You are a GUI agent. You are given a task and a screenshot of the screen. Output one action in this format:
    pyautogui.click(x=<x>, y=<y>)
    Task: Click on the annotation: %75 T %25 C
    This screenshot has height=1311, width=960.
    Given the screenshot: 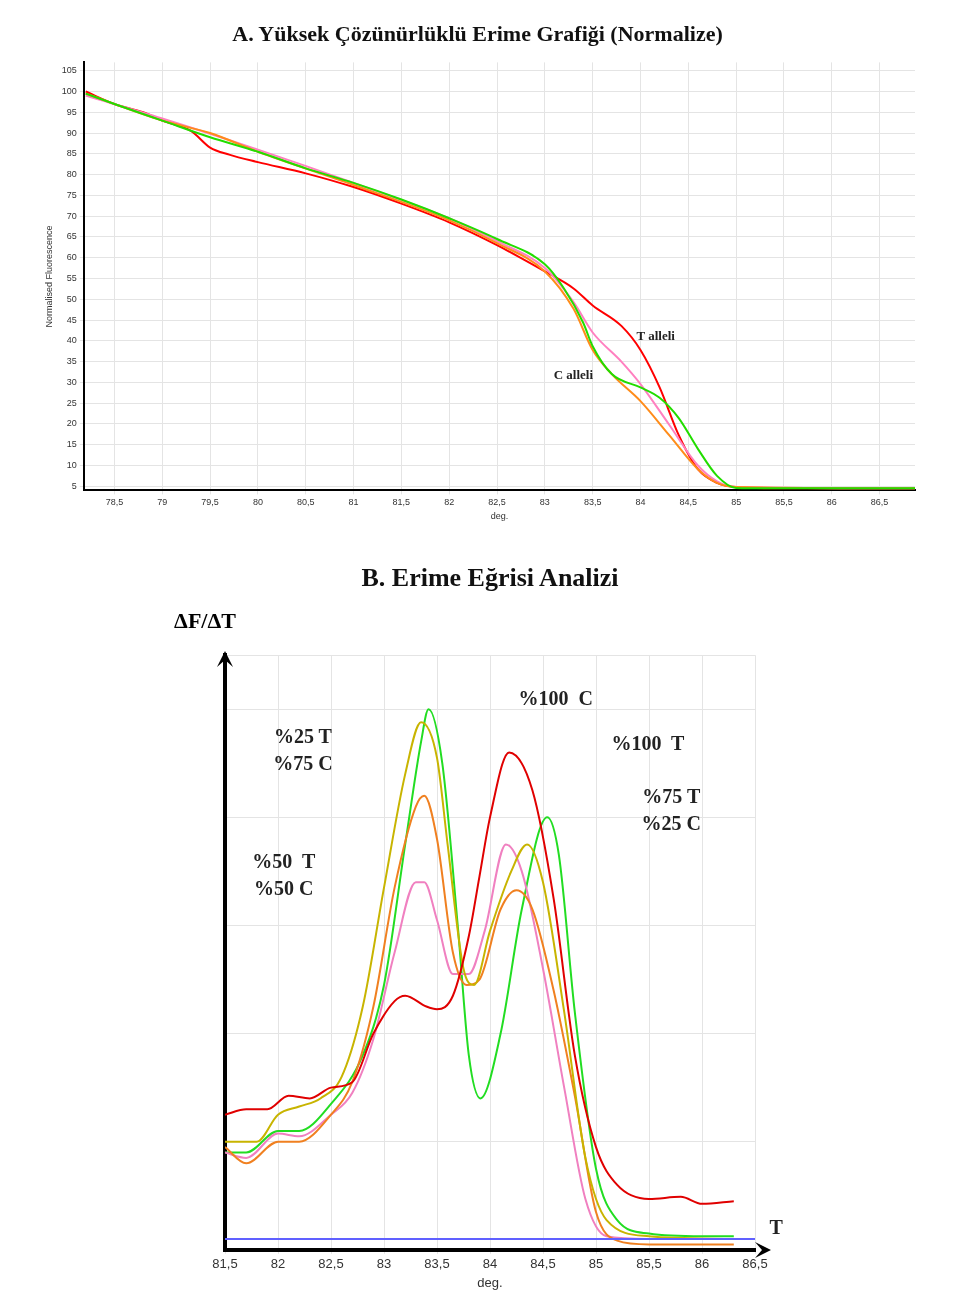 What is the action you would take?
    pyautogui.click(x=671, y=810)
    